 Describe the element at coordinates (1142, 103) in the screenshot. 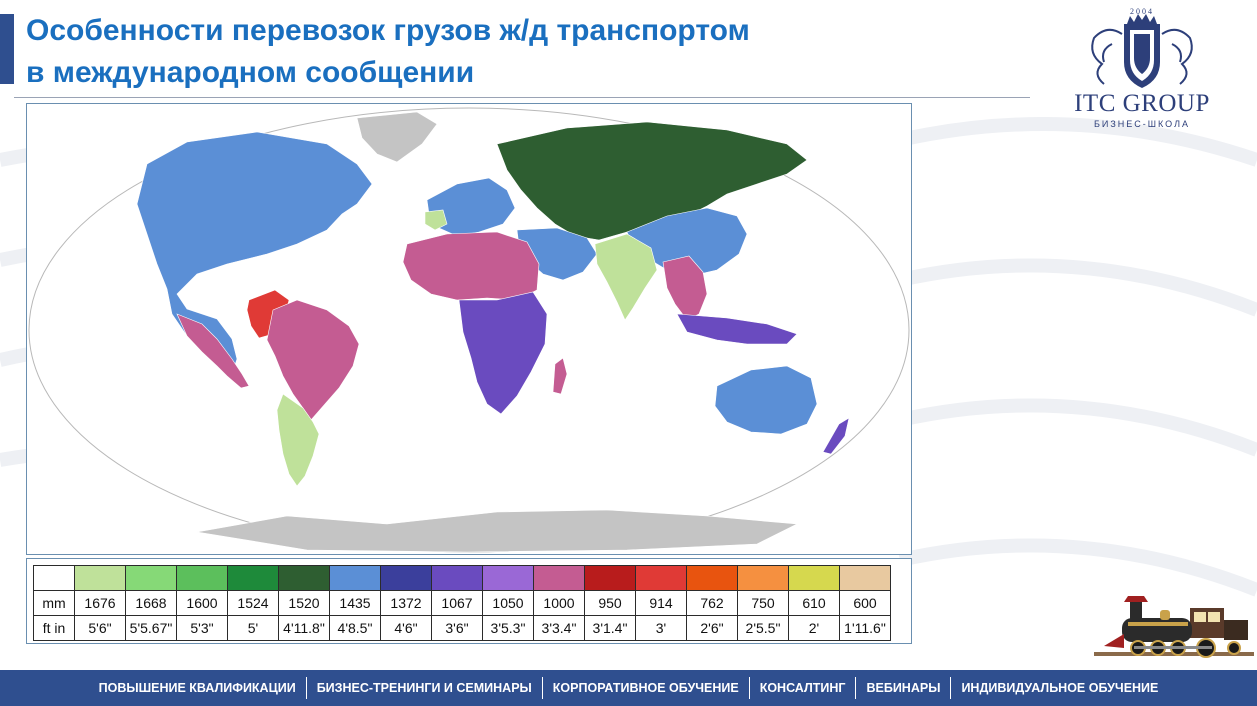

I see `logo-brand: ITC GROUP` at that location.